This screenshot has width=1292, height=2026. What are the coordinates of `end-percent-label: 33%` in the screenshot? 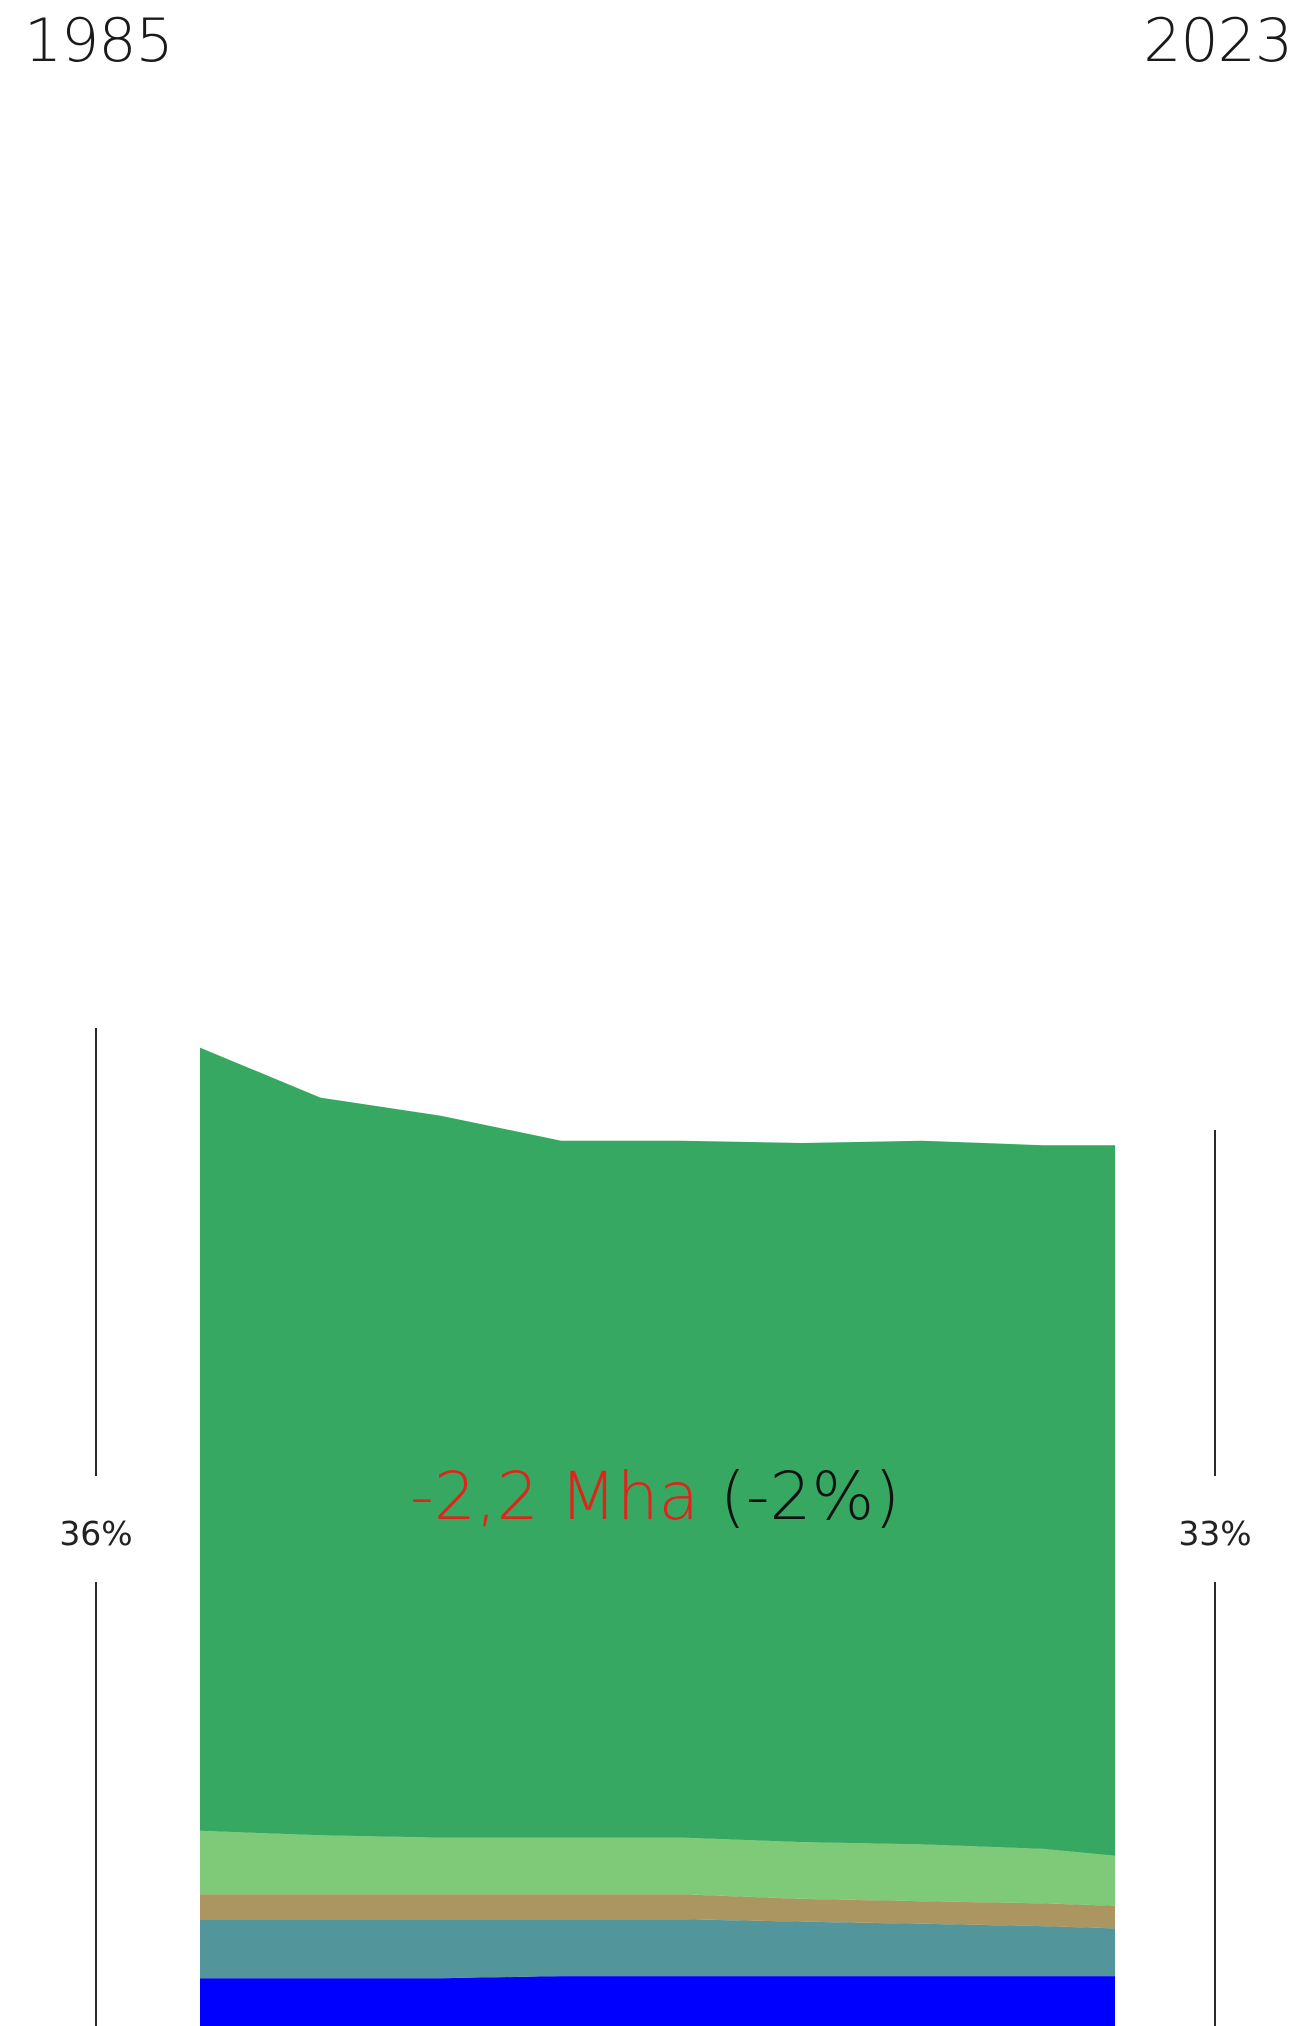 It's located at (1215, 1533).